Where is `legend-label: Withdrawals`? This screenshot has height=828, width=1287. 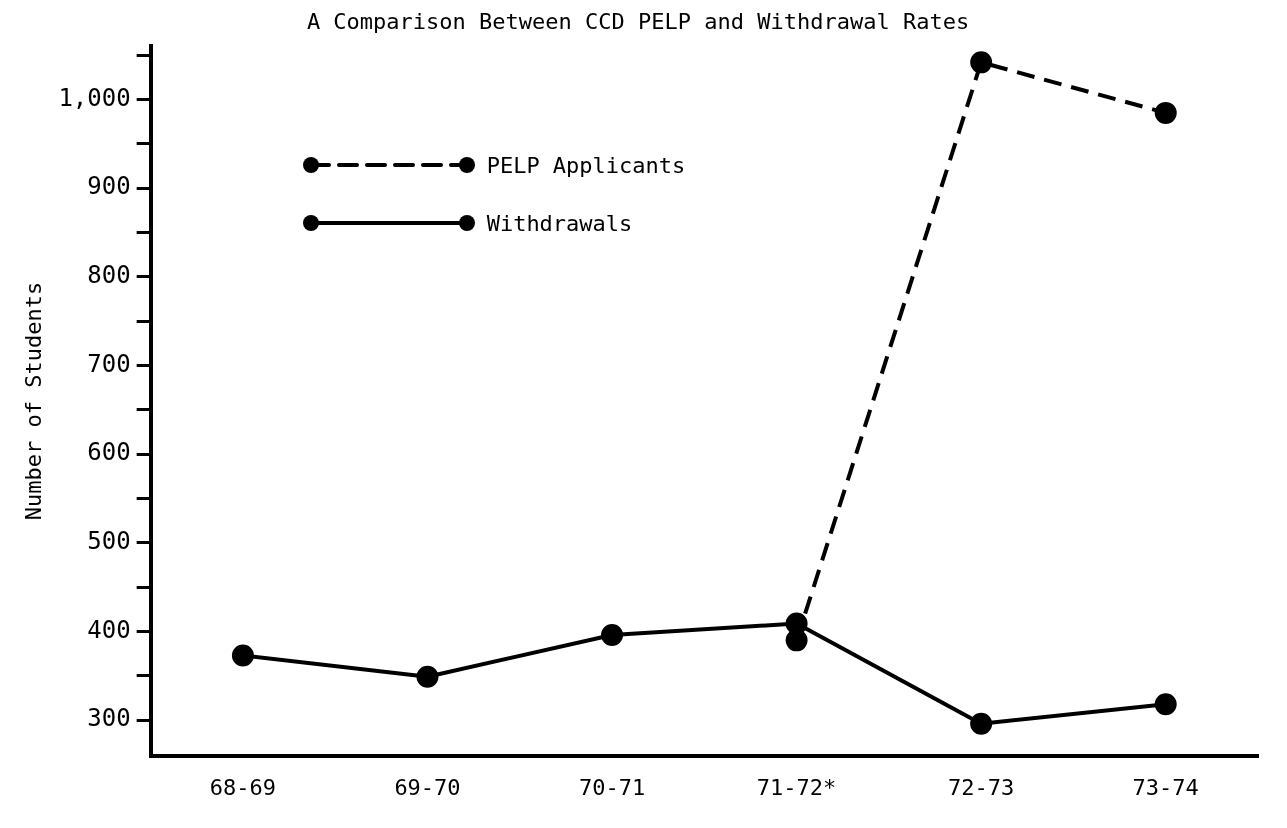
legend-label: Withdrawals is located at coordinates (559, 223).